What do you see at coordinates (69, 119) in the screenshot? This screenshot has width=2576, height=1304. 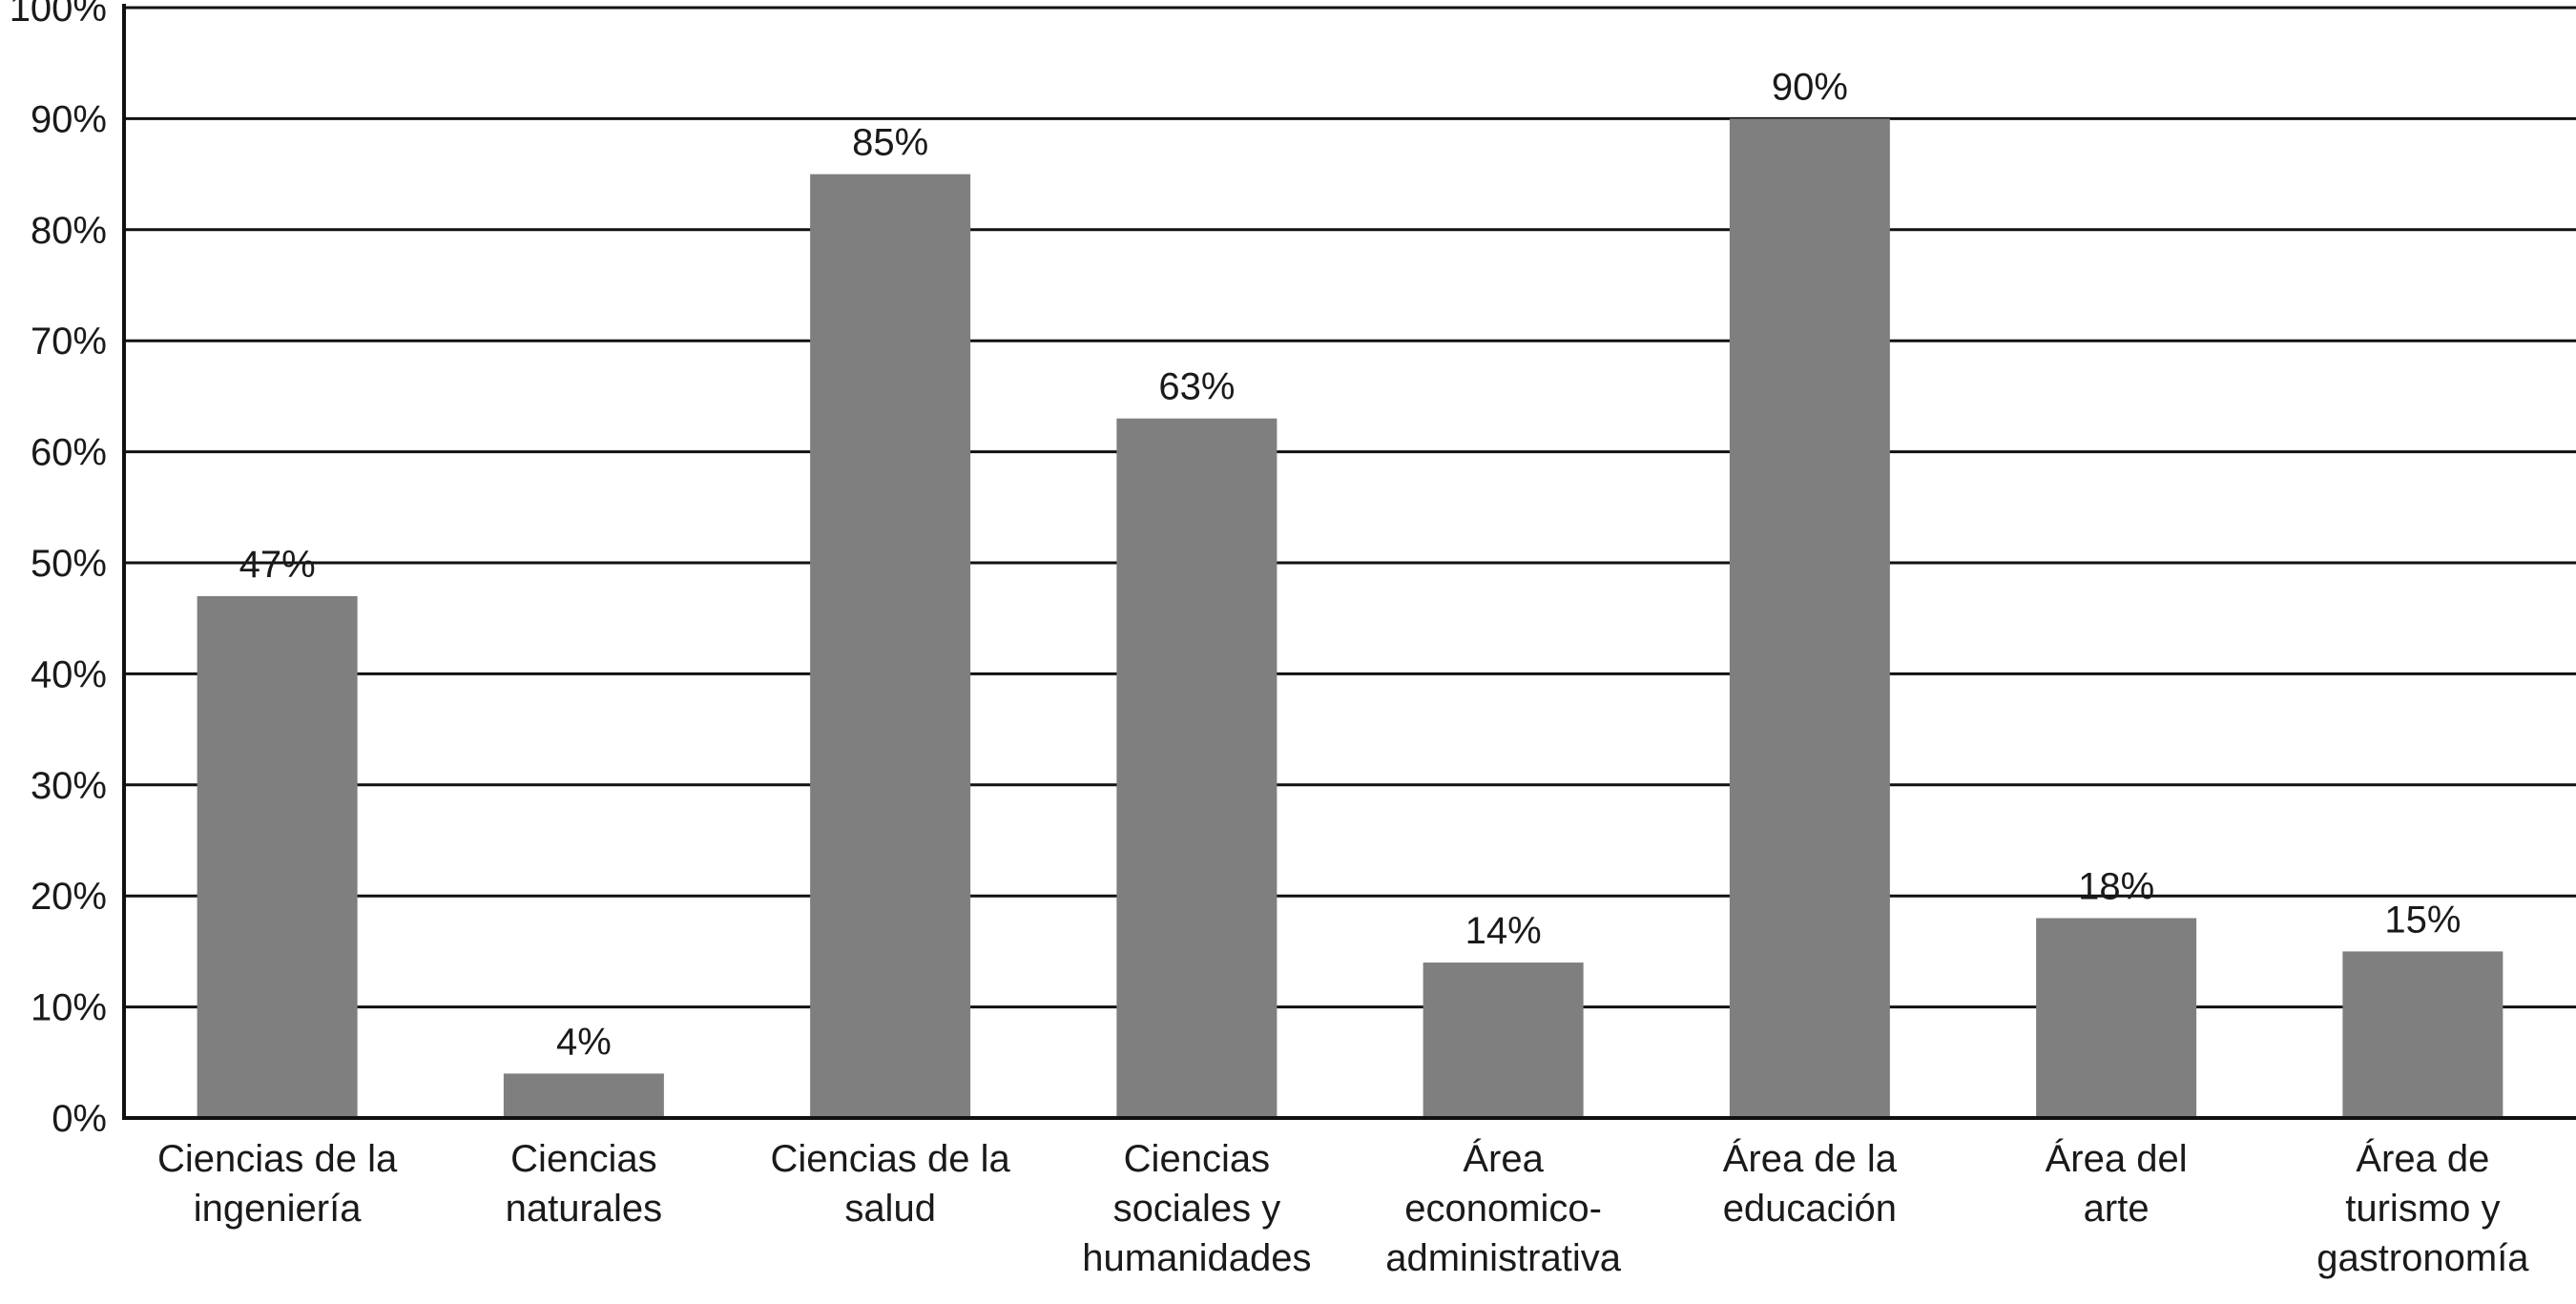 I see `y-tick-label: 90%` at bounding box center [69, 119].